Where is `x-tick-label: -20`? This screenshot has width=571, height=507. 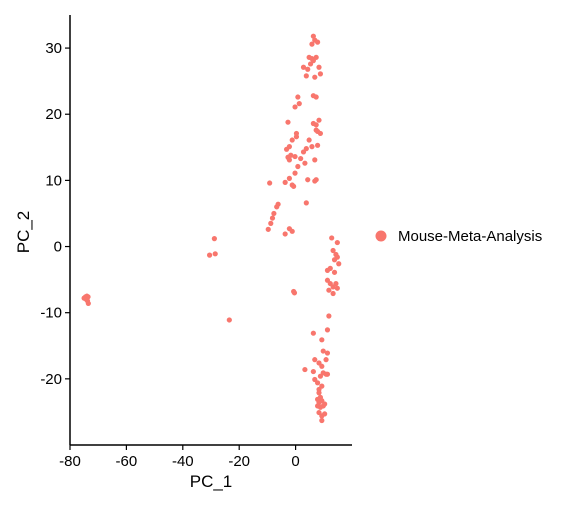
x-tick-label: -20 is located at coordinates (239, 461).